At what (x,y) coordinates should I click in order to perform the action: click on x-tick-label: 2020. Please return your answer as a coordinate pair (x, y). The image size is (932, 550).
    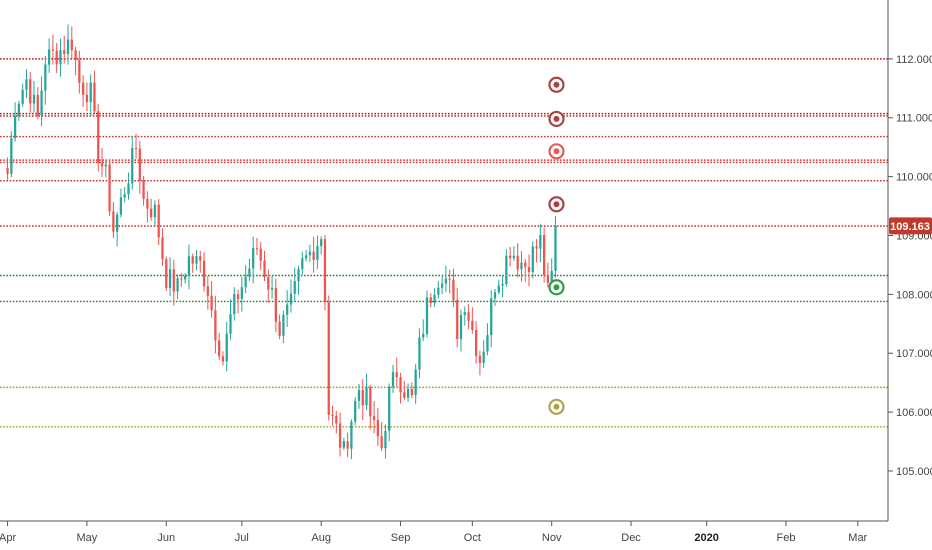
    Looking at the image, I should click on (706, 538).